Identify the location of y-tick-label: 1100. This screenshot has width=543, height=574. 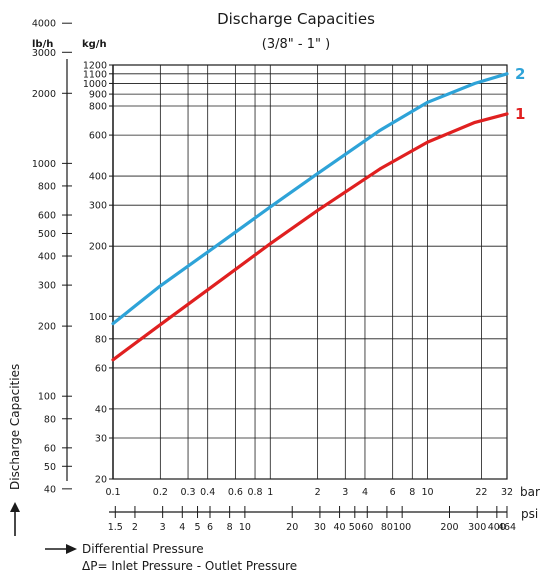
(95, 74).